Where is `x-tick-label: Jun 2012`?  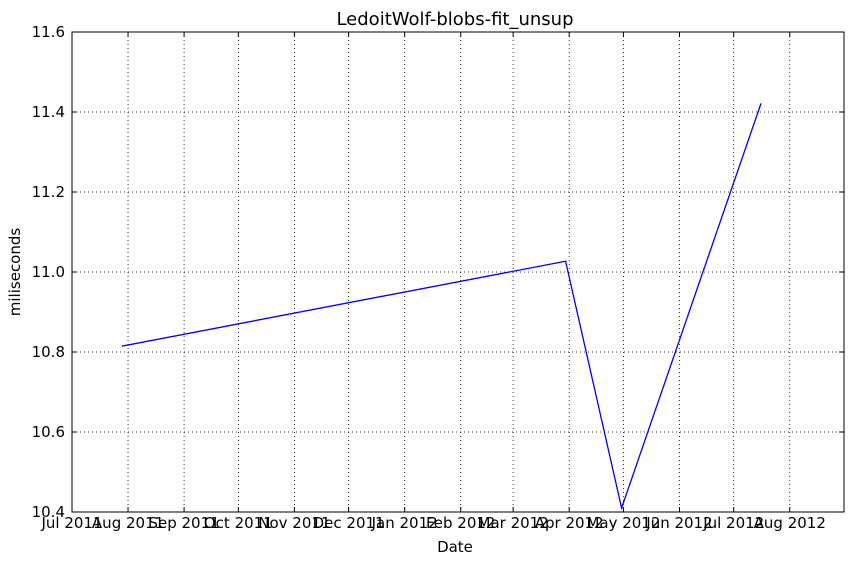
x-tick-label: Jun 2012 is located at coordinates (678, 523).